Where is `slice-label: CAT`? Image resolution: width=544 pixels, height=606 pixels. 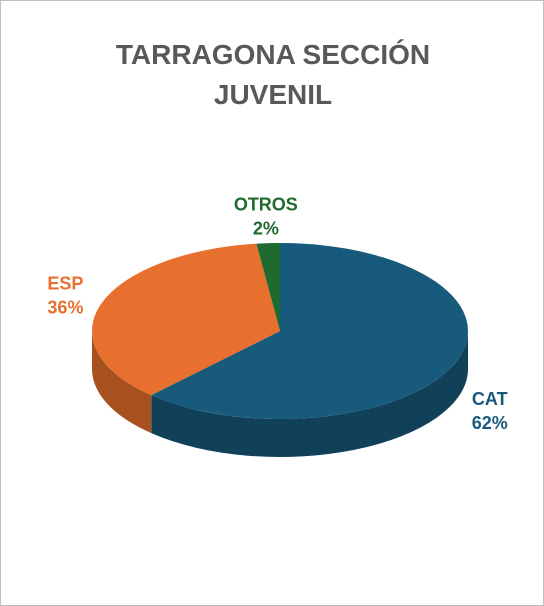
slice-label: CAT is located at coordinates (490, 399).